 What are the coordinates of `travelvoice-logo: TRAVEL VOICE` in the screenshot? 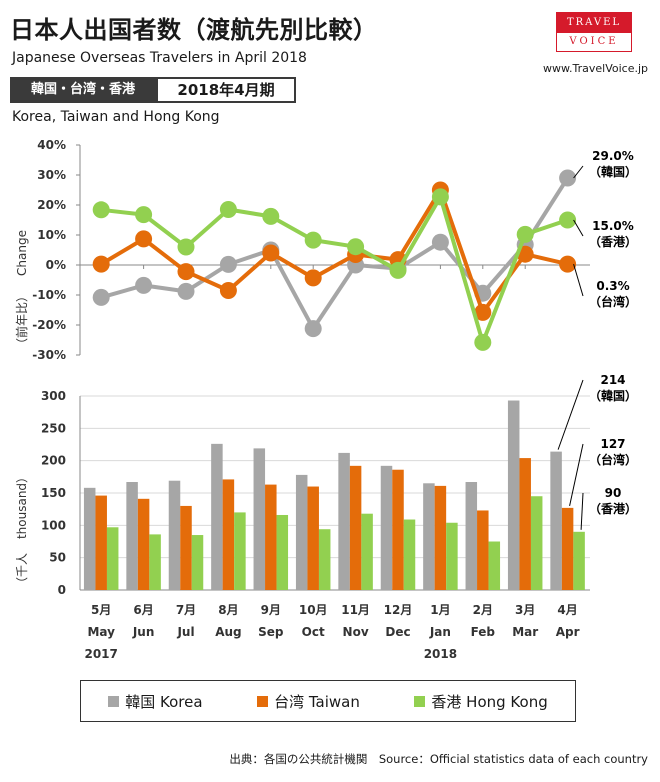 It's located at (594, 32).